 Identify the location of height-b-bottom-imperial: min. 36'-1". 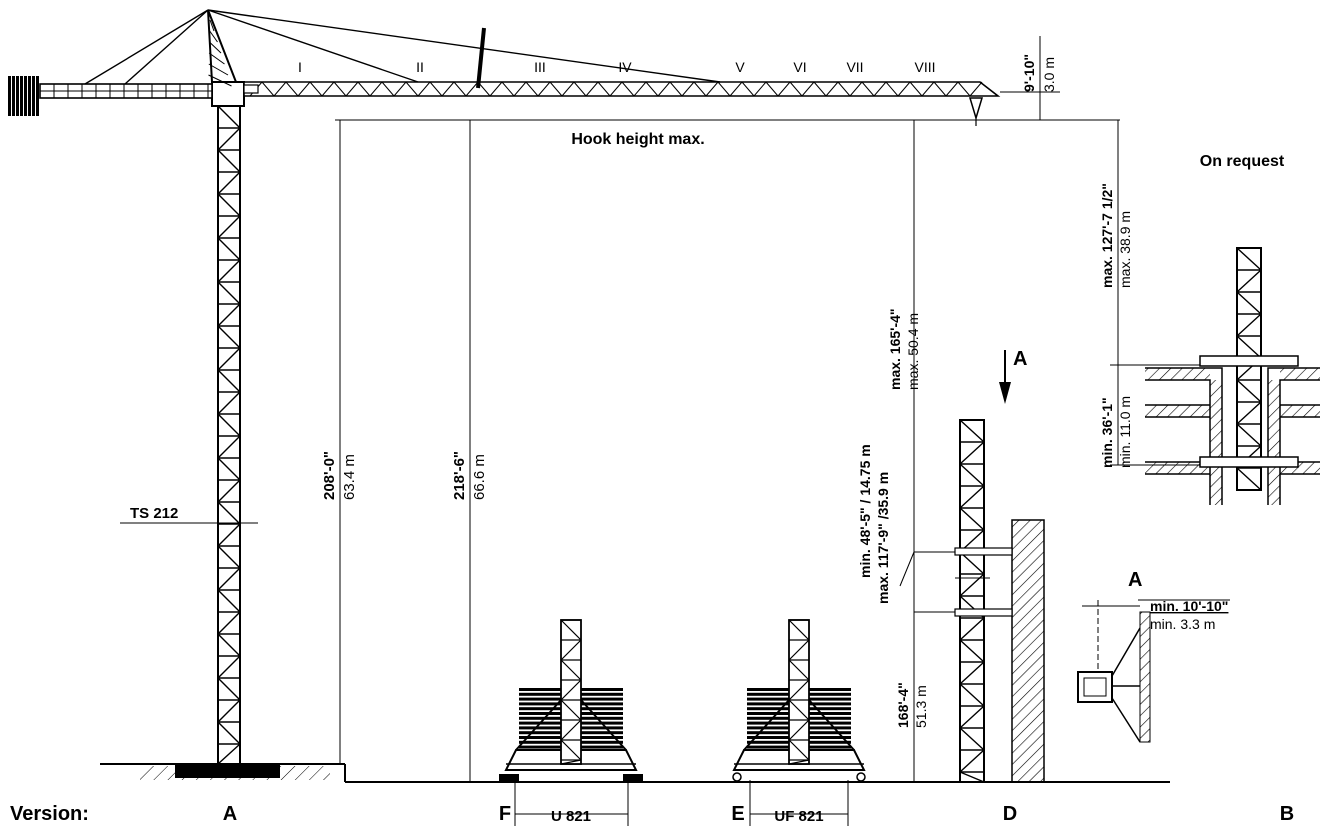
(1107, 432).